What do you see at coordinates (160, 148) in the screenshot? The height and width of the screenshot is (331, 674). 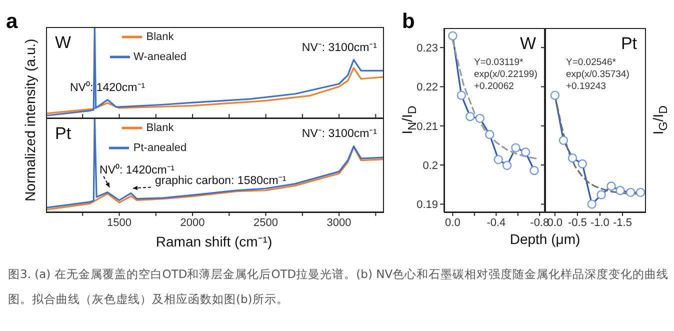 I see `legend-label: Pt-anealed` at bounding box center [160, 148].